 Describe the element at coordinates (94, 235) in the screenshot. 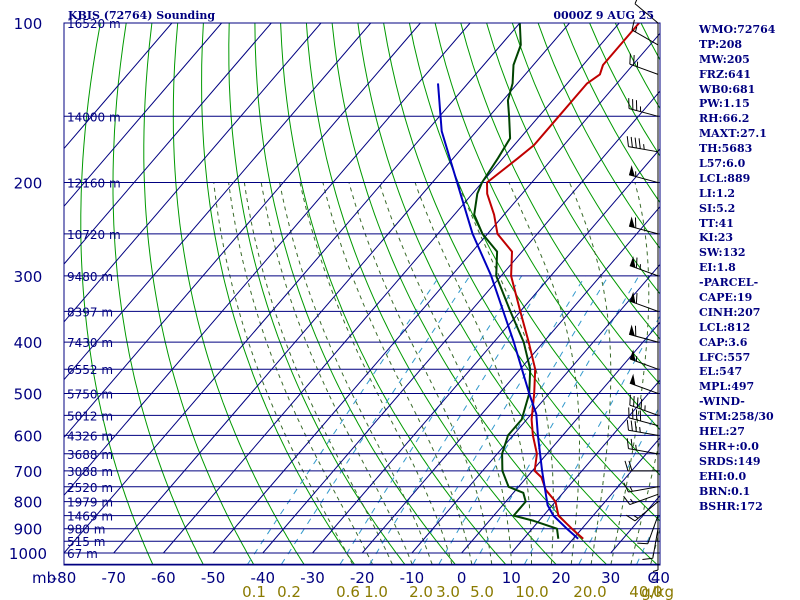

I see `height-label: 10720 m` at that location.